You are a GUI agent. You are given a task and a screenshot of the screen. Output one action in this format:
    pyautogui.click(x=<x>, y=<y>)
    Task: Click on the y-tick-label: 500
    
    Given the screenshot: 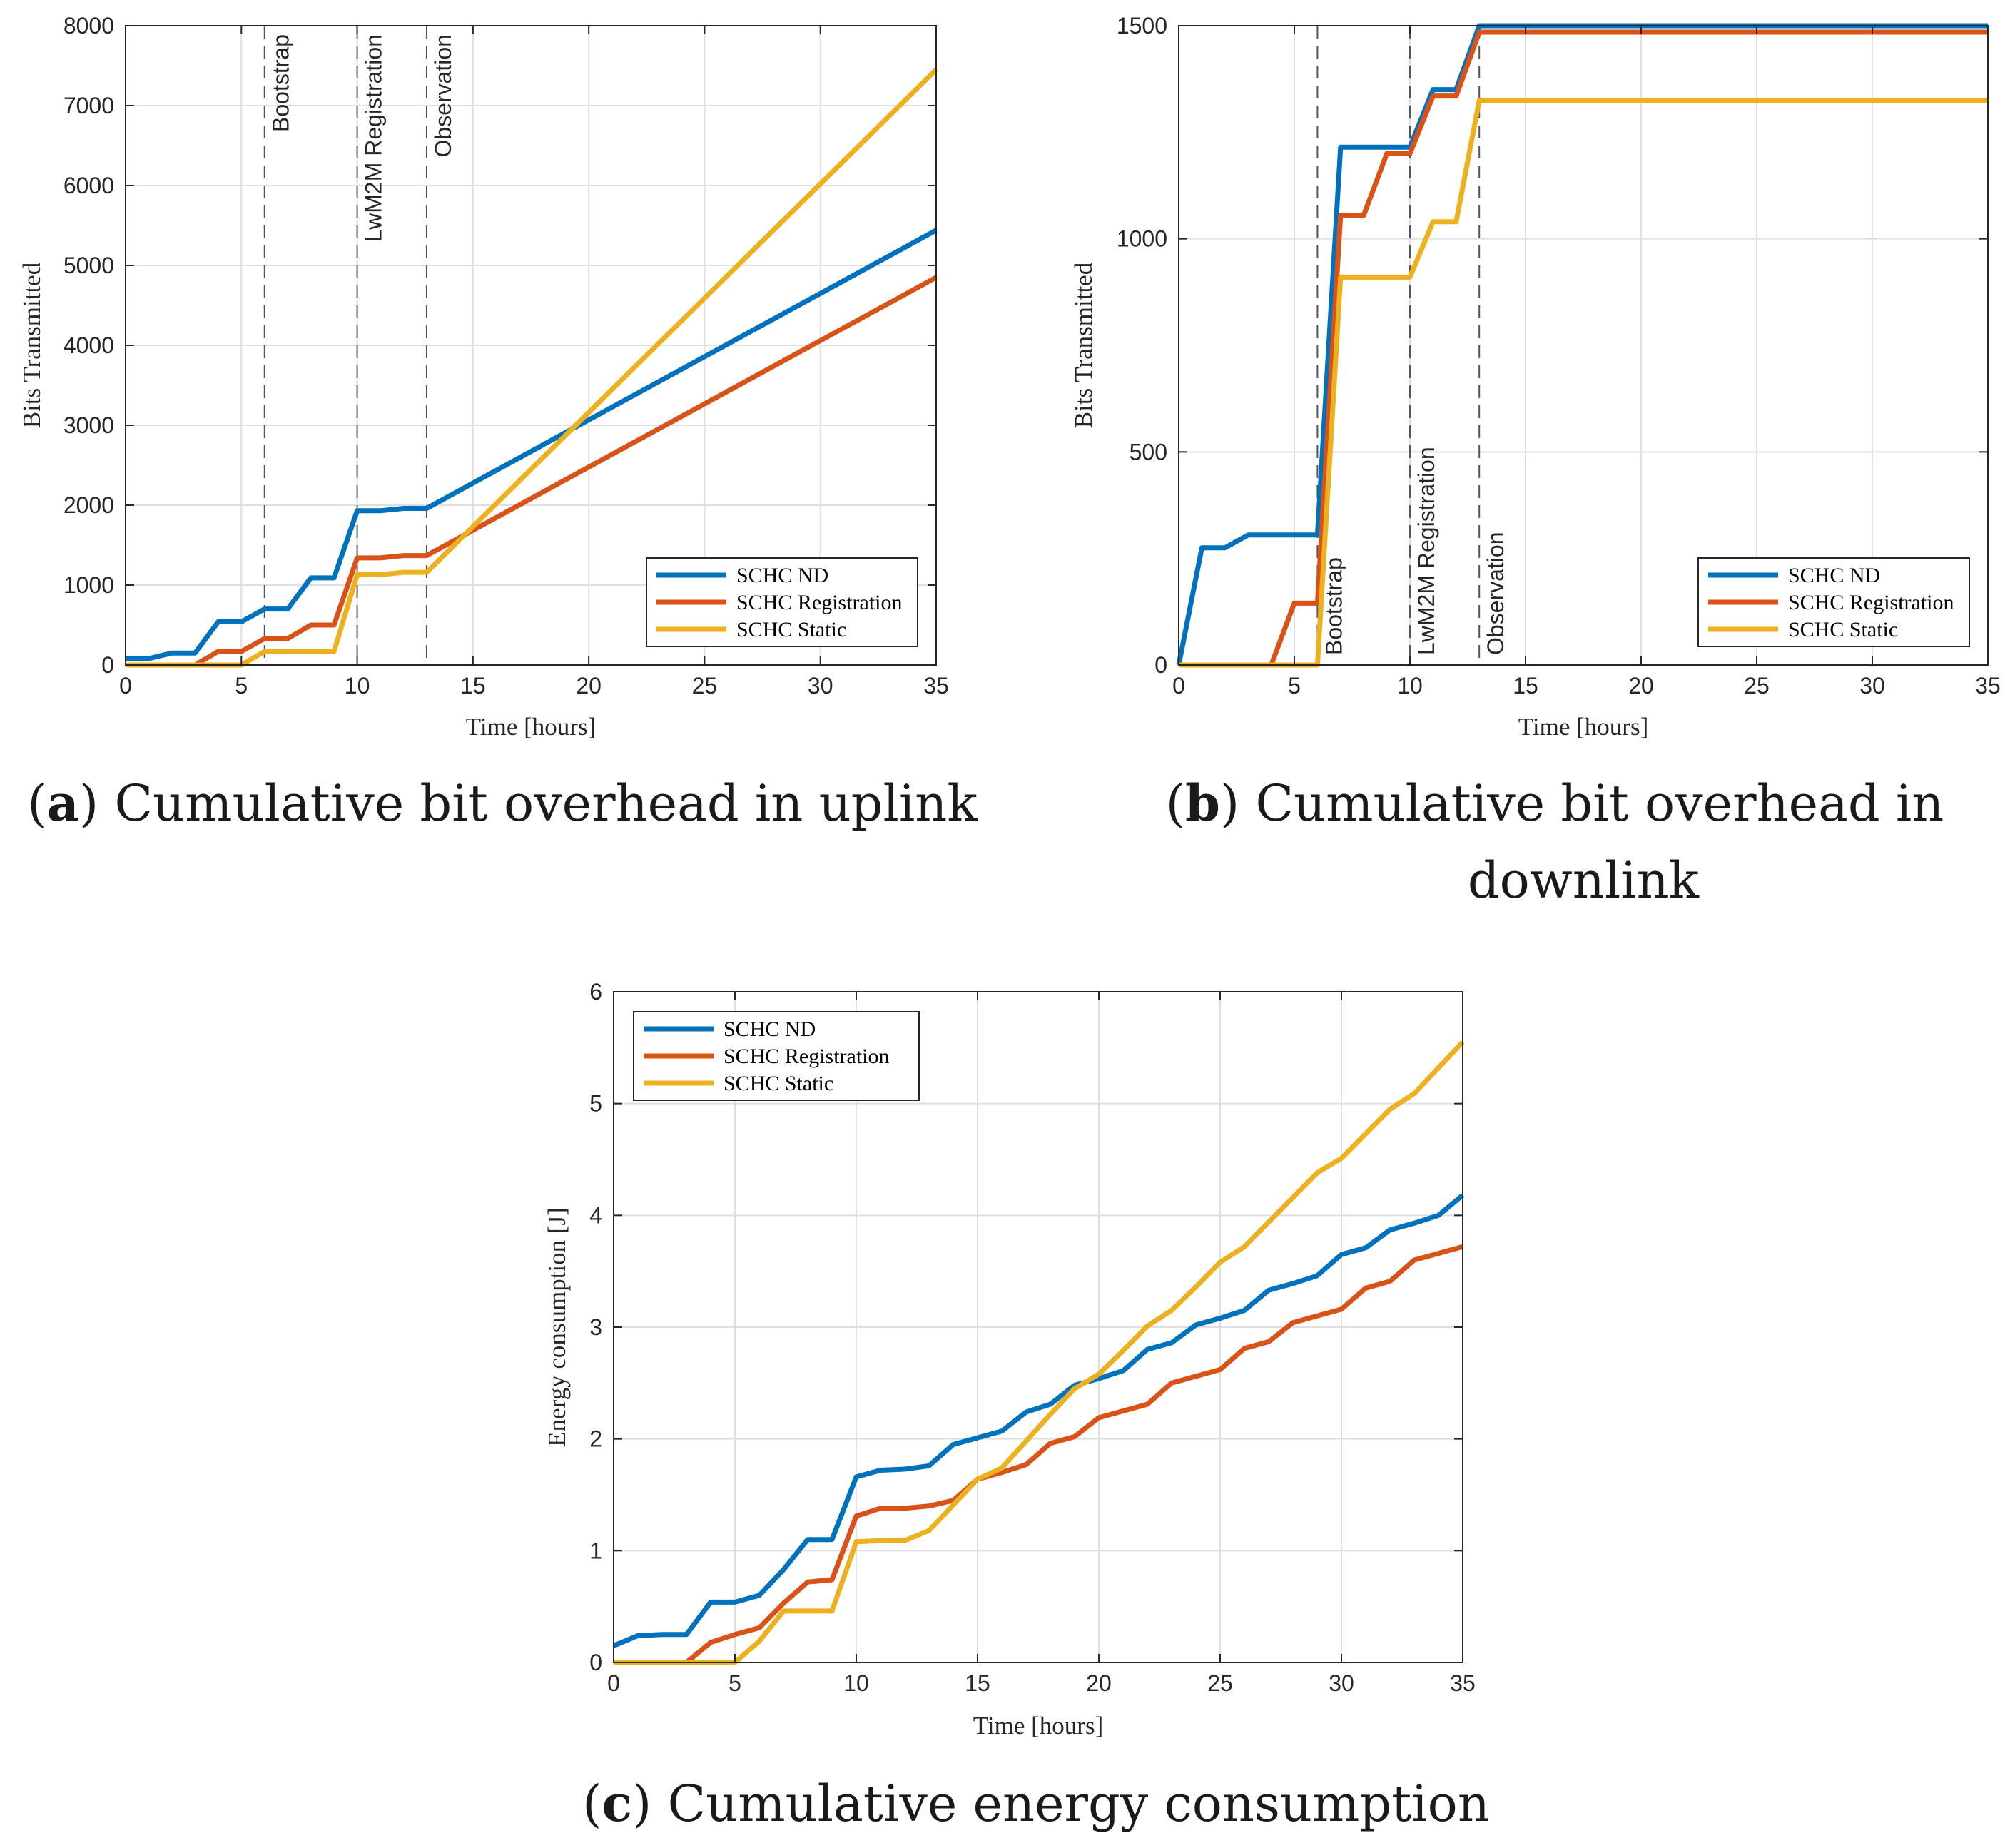 What is the action you would take?
    pyautogui.click(x=1148, y=452)
    